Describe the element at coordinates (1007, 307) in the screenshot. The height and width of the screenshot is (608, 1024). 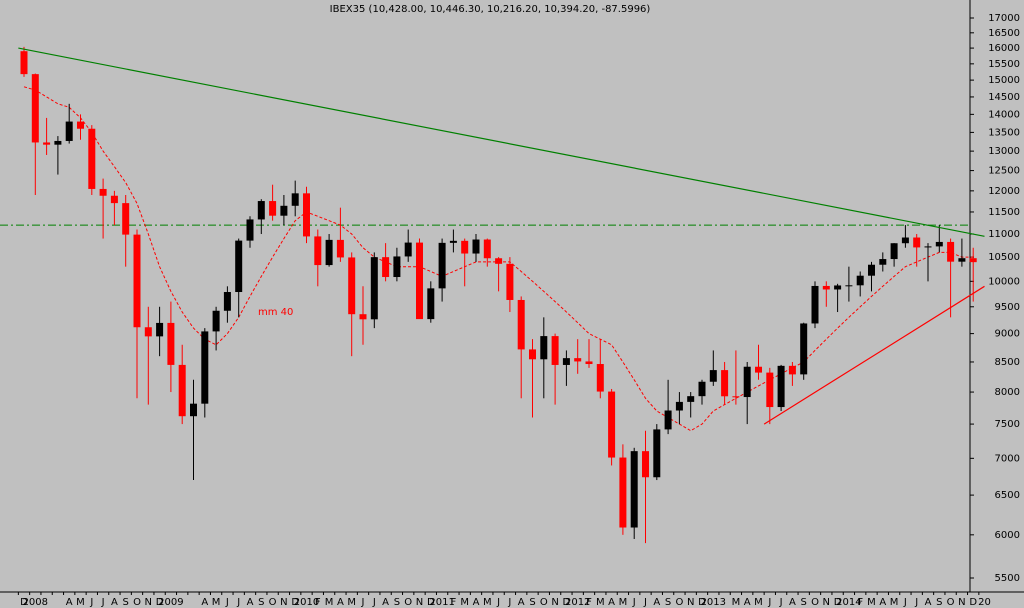
I see `y-tick-label: 9500` at that location.